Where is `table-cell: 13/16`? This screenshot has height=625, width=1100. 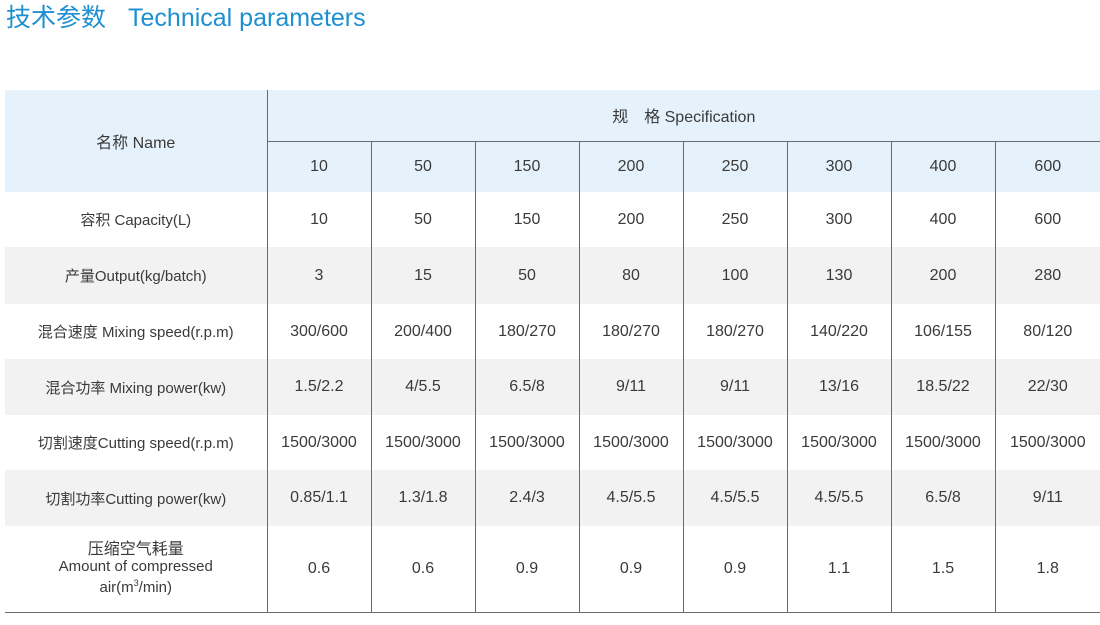
table-cell: 13/16 is located at coordinates (838, 387).